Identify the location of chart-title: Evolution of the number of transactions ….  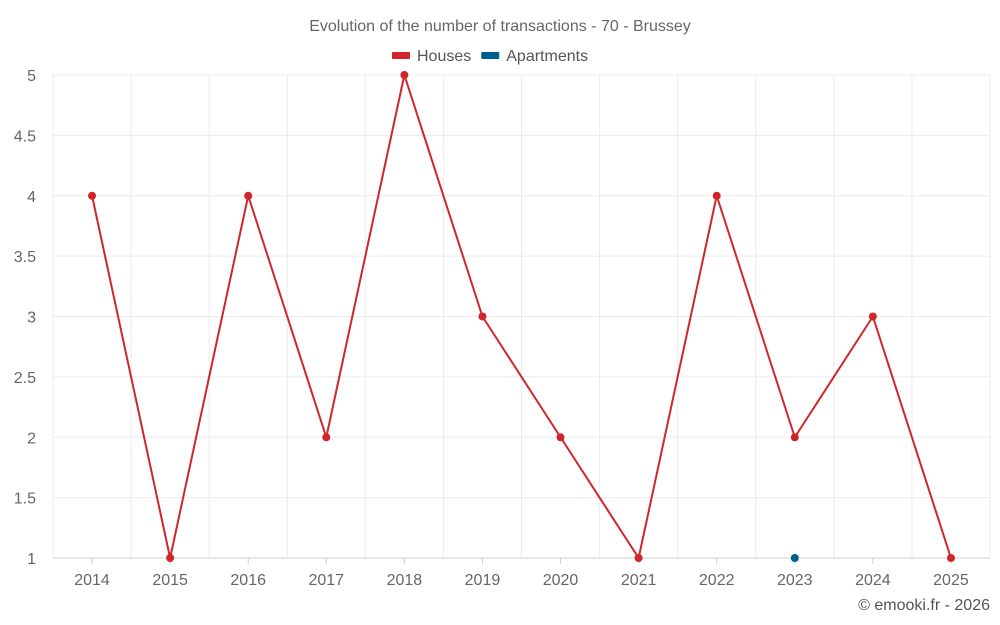
(500, 26).